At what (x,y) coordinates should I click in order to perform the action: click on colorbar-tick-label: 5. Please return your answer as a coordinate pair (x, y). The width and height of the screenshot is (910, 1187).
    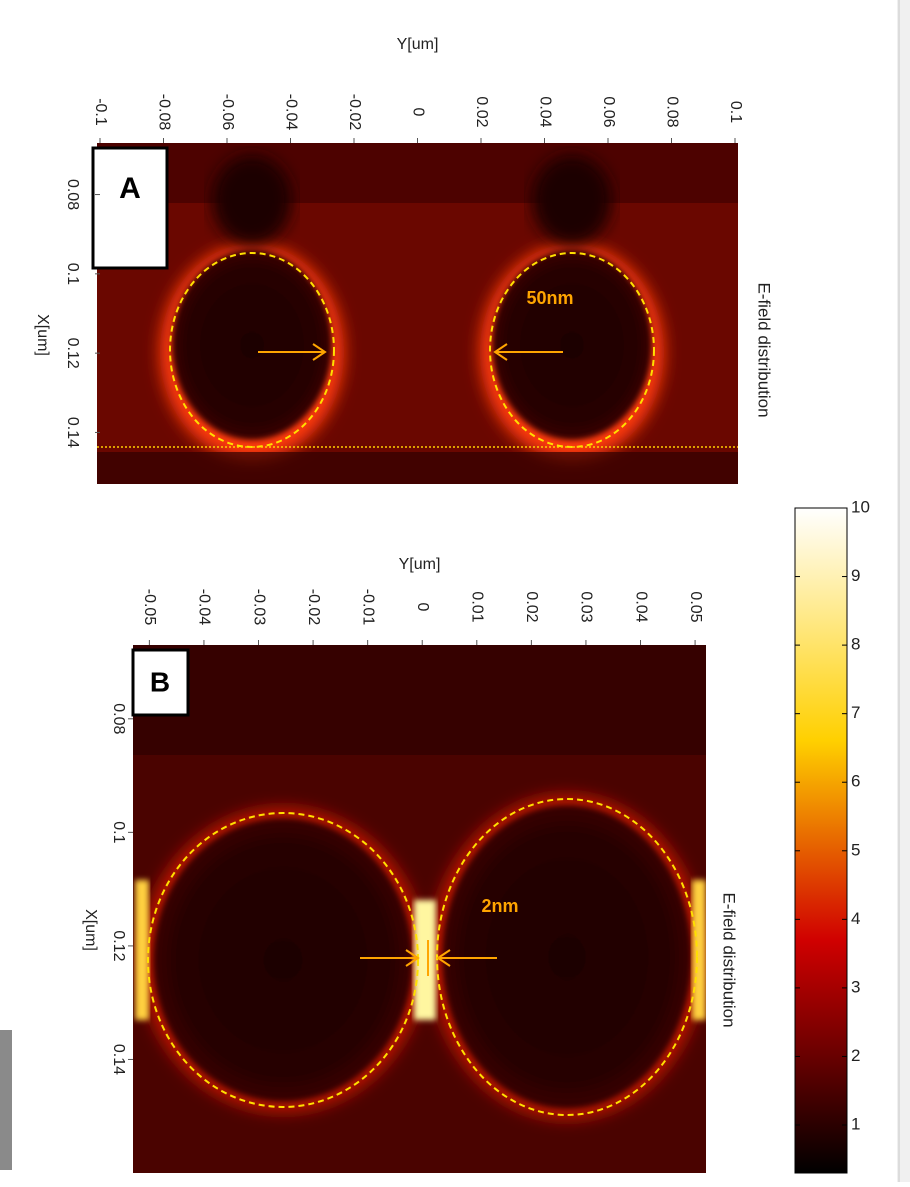
    Looking at the image, I should click on (855, 849).